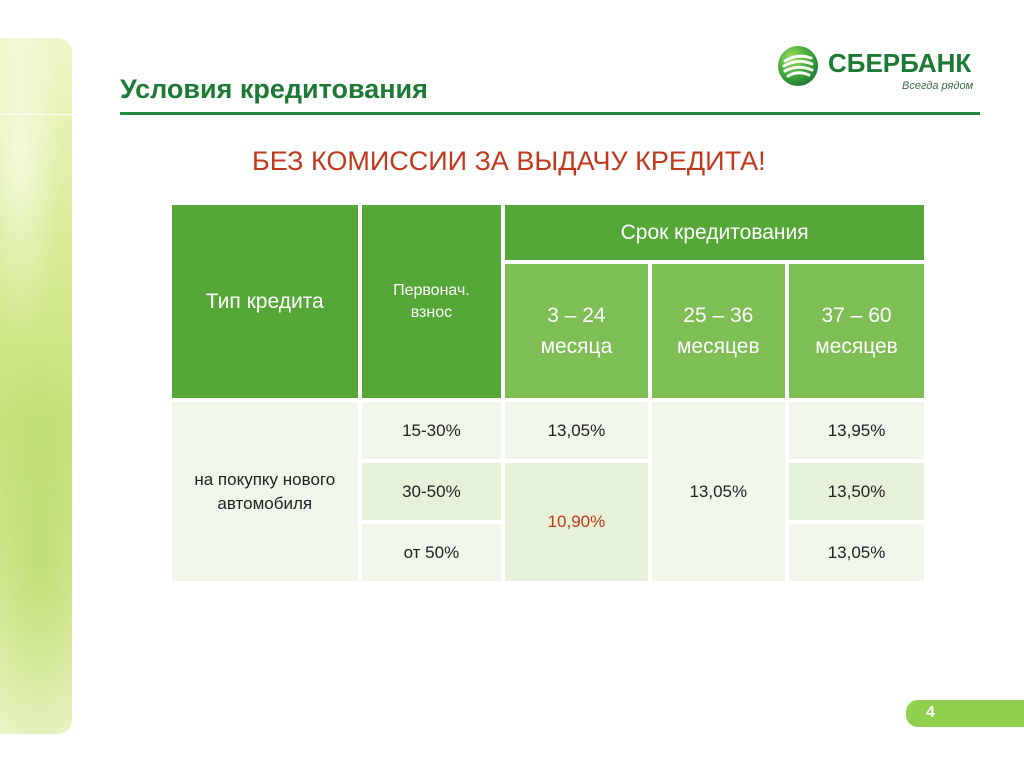  Describe the element at coordinates (718, 331) in the screenshot. I see `header-term-25-36: 25 – 36 месяцев` at that location.